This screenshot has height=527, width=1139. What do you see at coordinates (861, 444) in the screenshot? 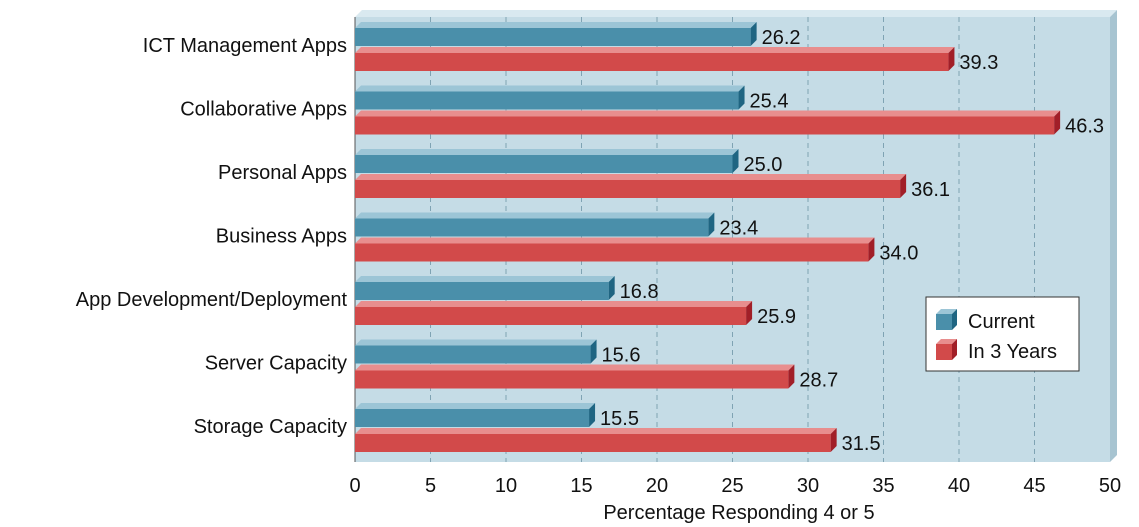
I see `bar-value-label: 31.5` at bounding box center [861, 444].